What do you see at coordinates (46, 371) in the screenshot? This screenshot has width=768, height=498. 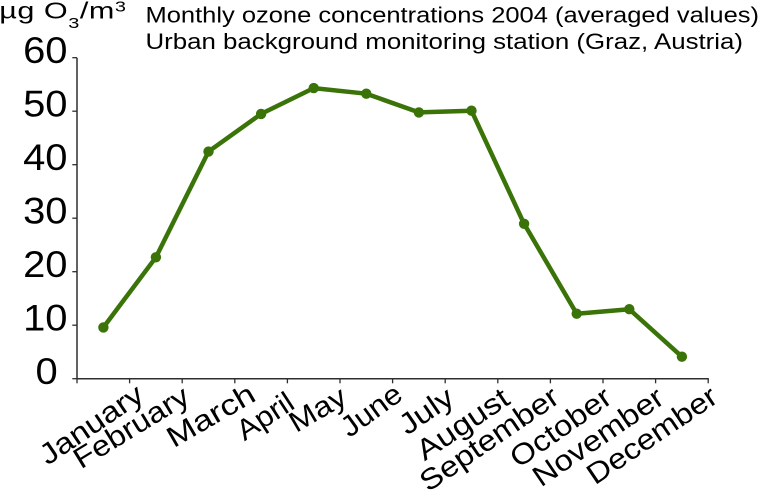 I see `svg-text: 0` at bounding box center [46, 371].